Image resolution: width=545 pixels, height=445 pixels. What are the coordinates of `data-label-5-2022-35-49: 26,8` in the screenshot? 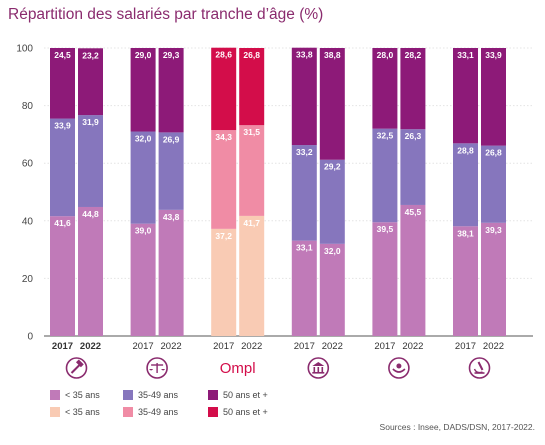 It's located at (493, 153).